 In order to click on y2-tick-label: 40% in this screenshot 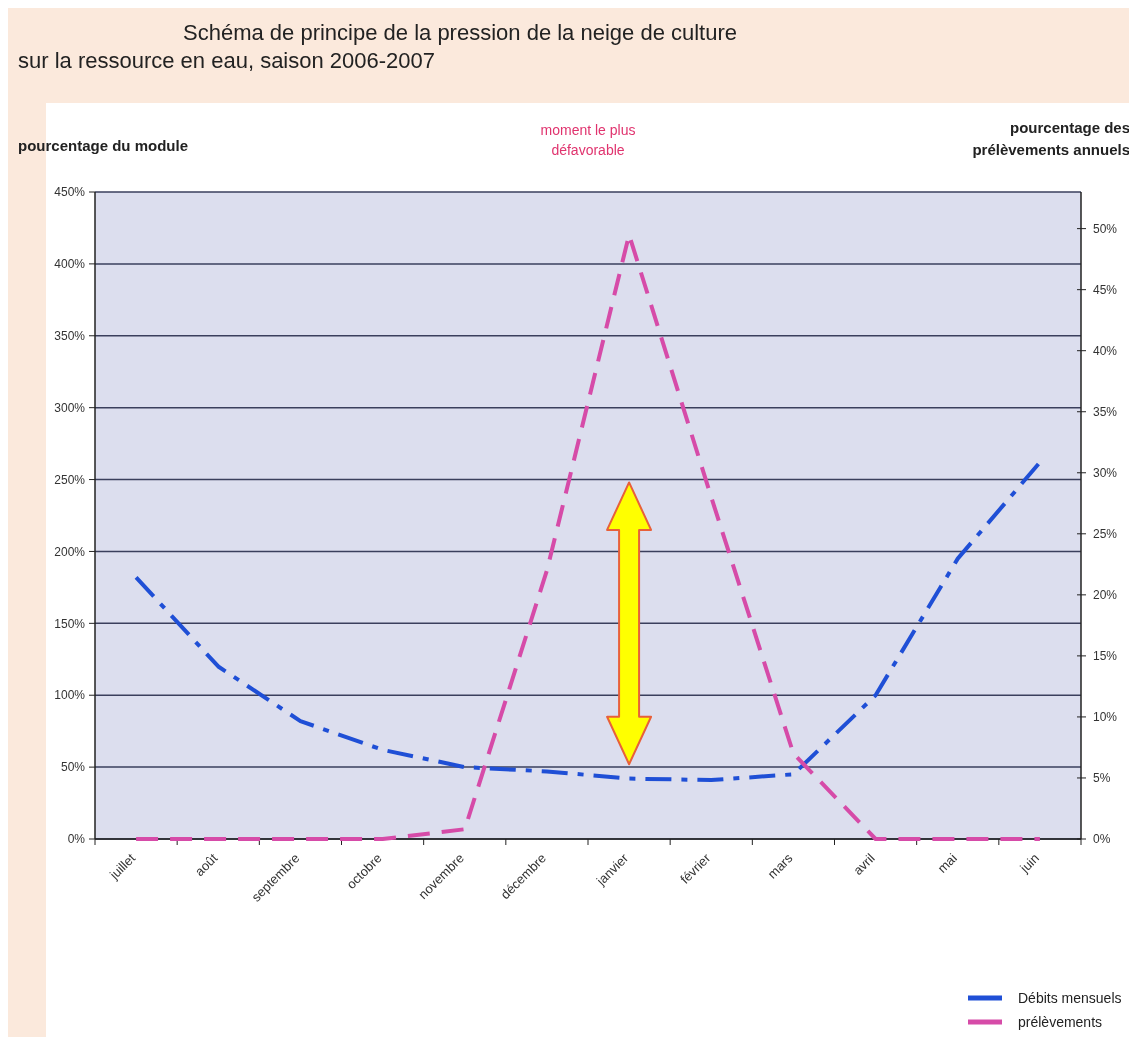, I will do `click(1105, 350)`.